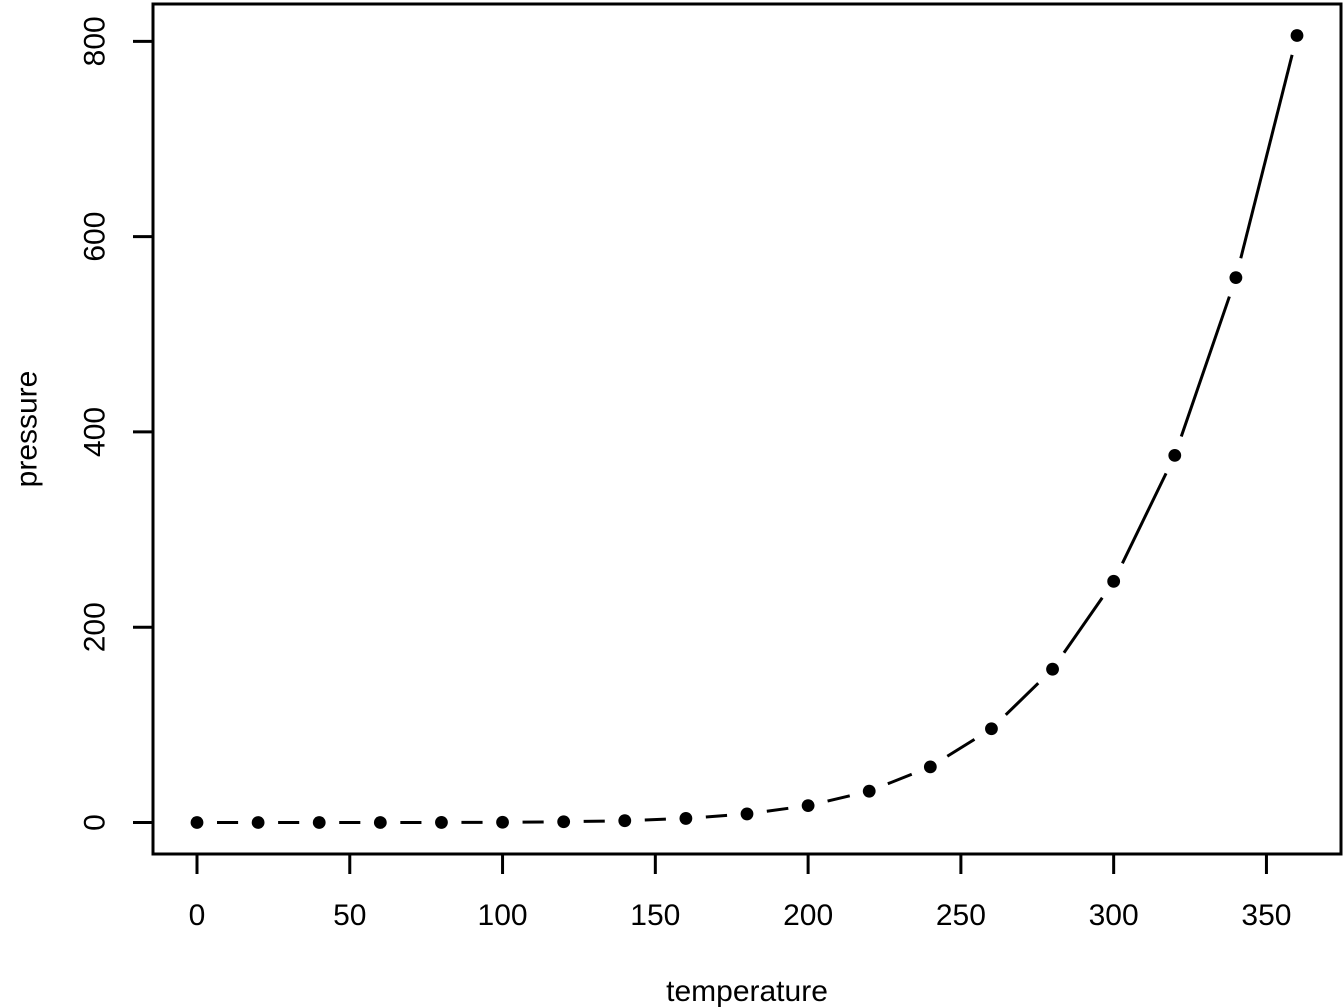  What do you see at coordinates (349, 915) in the screenshot?
I see `x-tick-label: 50` at bounding box center [349, 915].